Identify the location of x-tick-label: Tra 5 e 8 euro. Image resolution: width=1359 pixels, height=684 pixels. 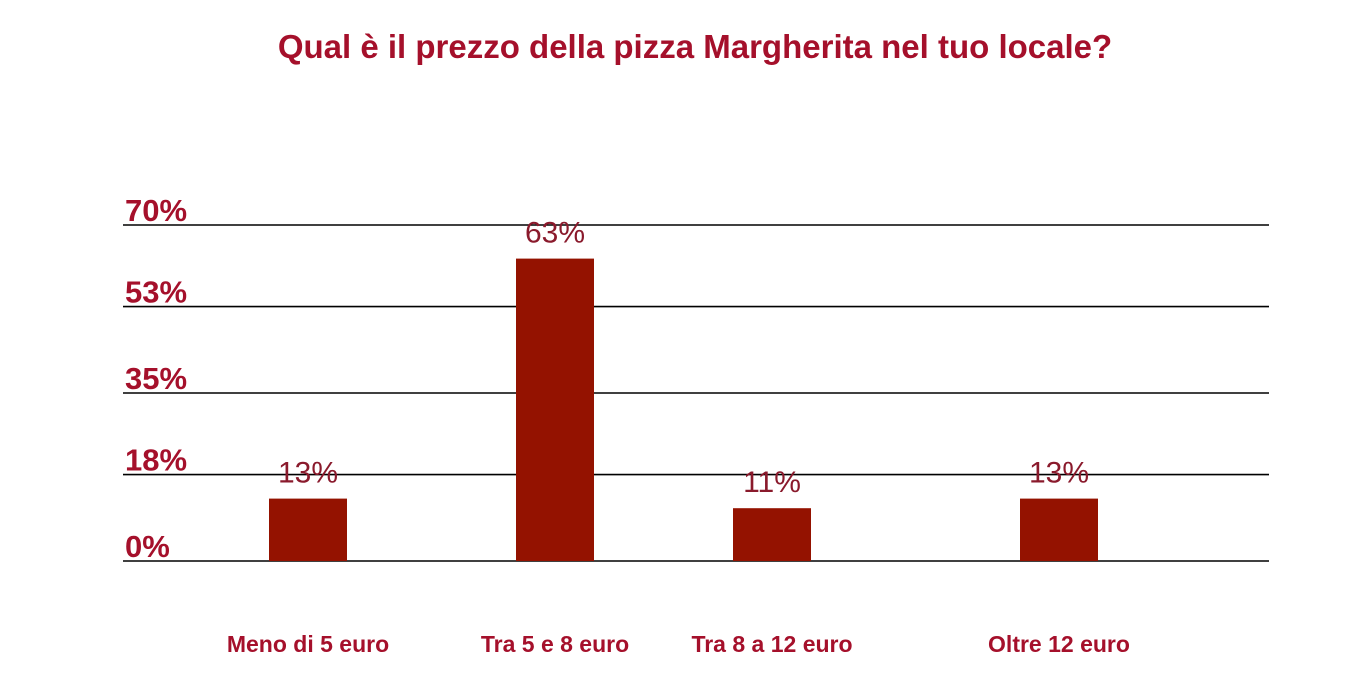
(555, 644).